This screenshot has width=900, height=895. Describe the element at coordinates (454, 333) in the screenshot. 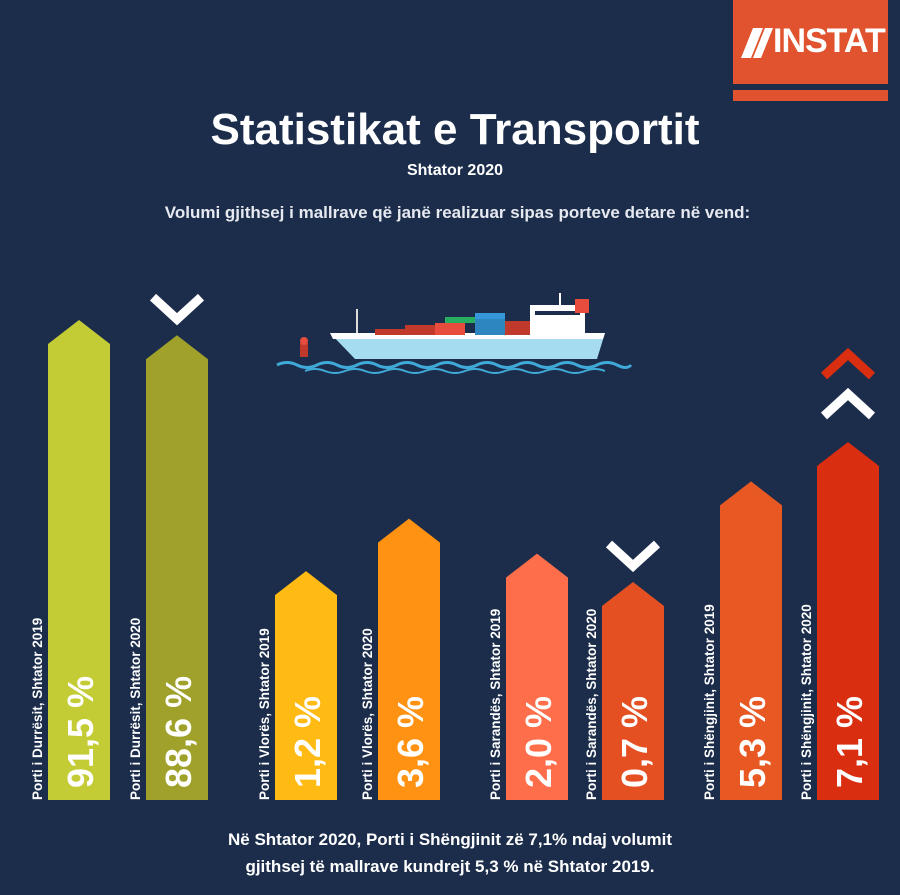

I see `cargo-ship-icon` at that location.